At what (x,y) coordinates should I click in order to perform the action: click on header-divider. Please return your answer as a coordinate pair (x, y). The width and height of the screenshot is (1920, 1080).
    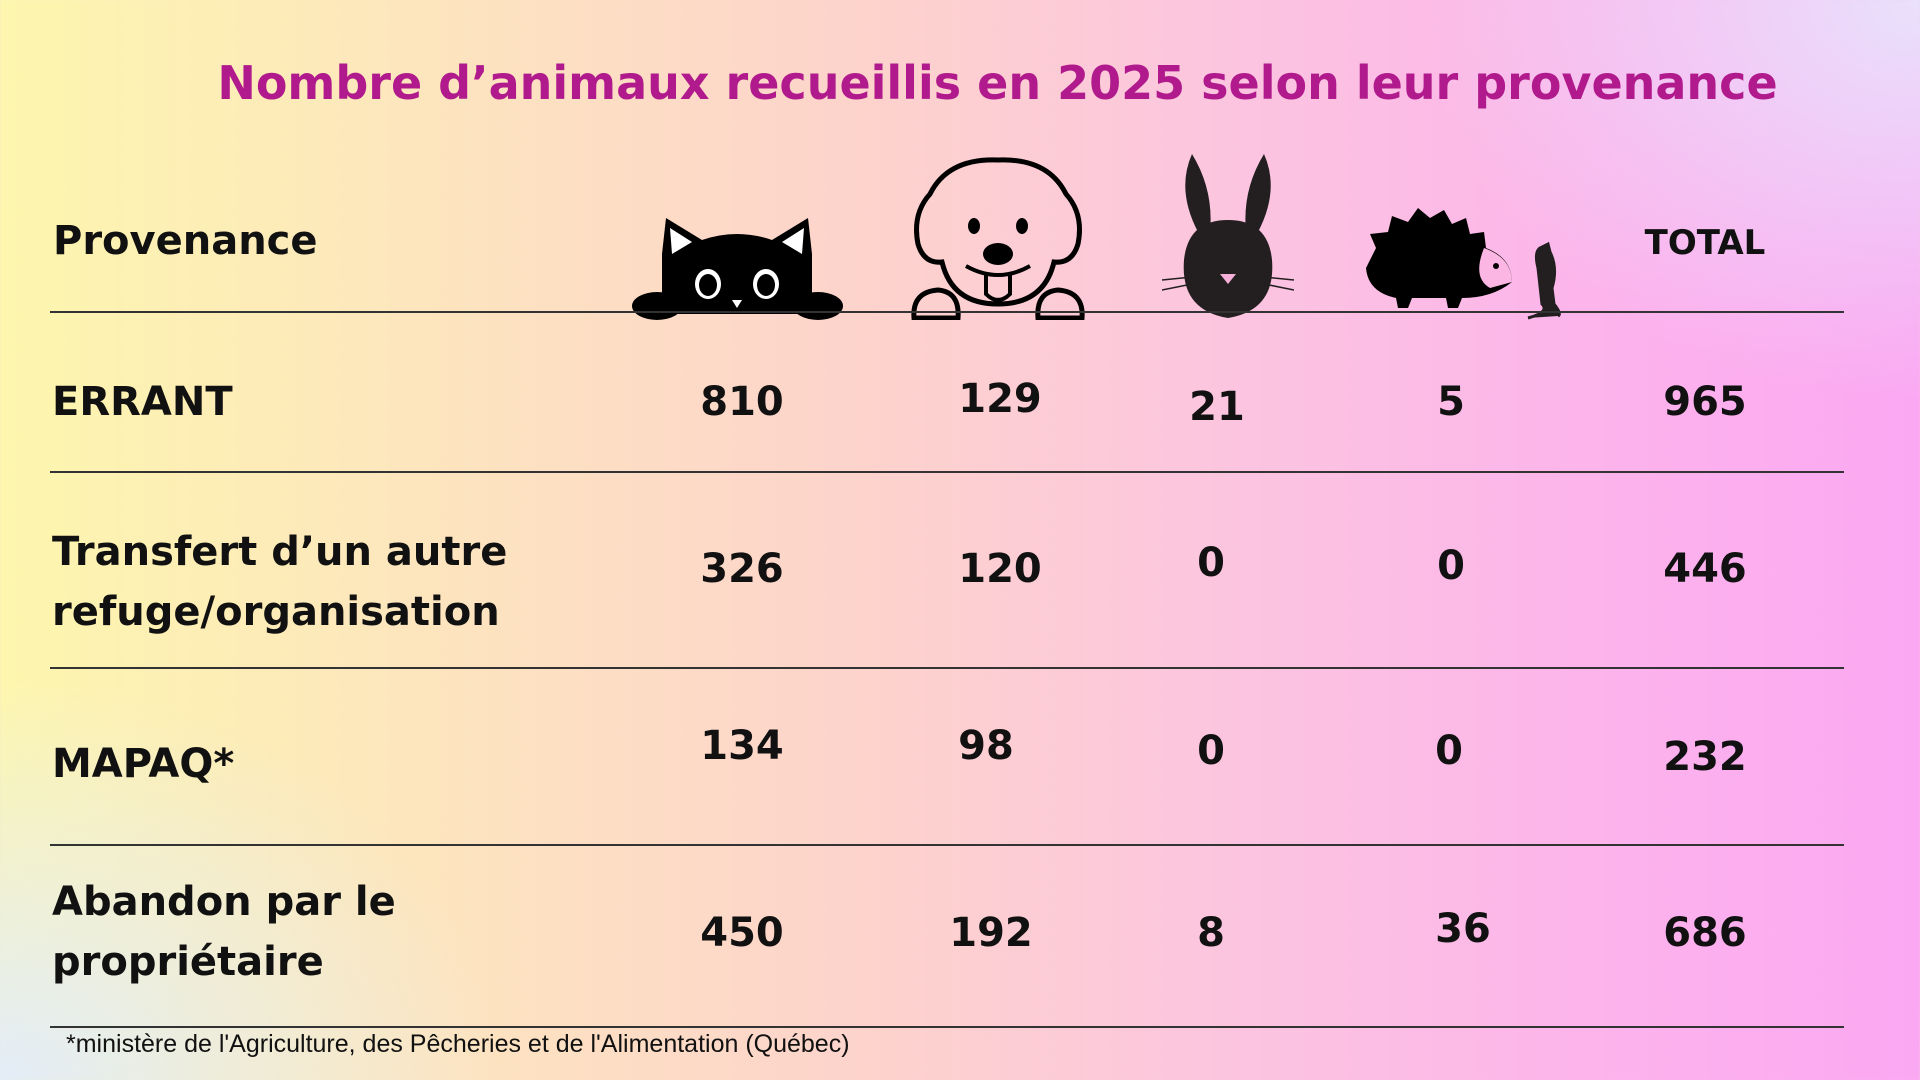
    Looking at the image, I should click on (947, 312).